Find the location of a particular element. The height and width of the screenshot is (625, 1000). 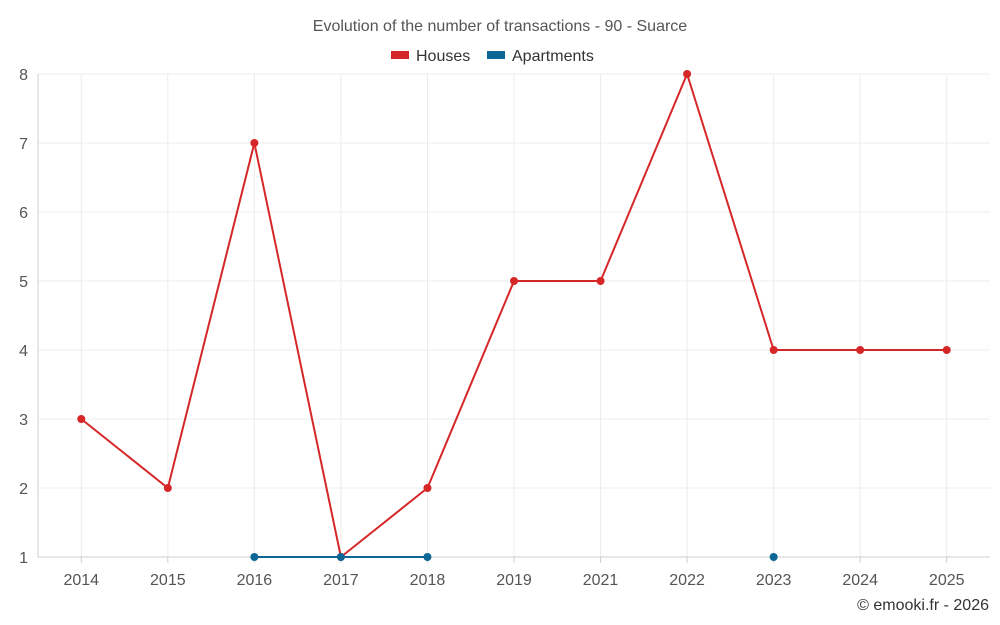

data-point-houses-2021 is located at coordinates (600, 281).